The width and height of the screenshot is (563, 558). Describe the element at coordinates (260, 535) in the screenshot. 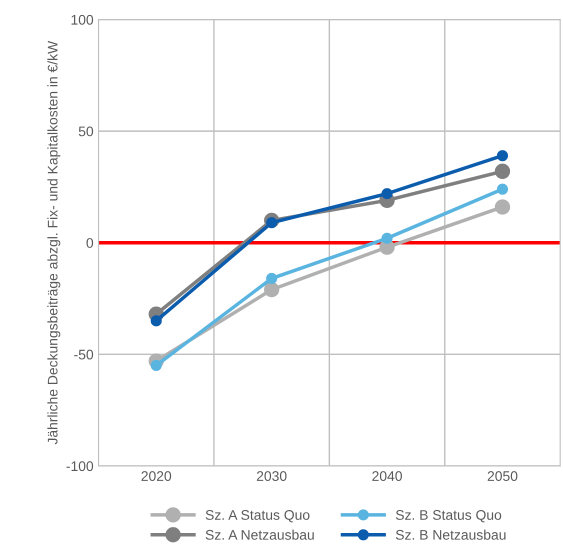

I see `legend-label: Sz. A Netzausbau` at that location.